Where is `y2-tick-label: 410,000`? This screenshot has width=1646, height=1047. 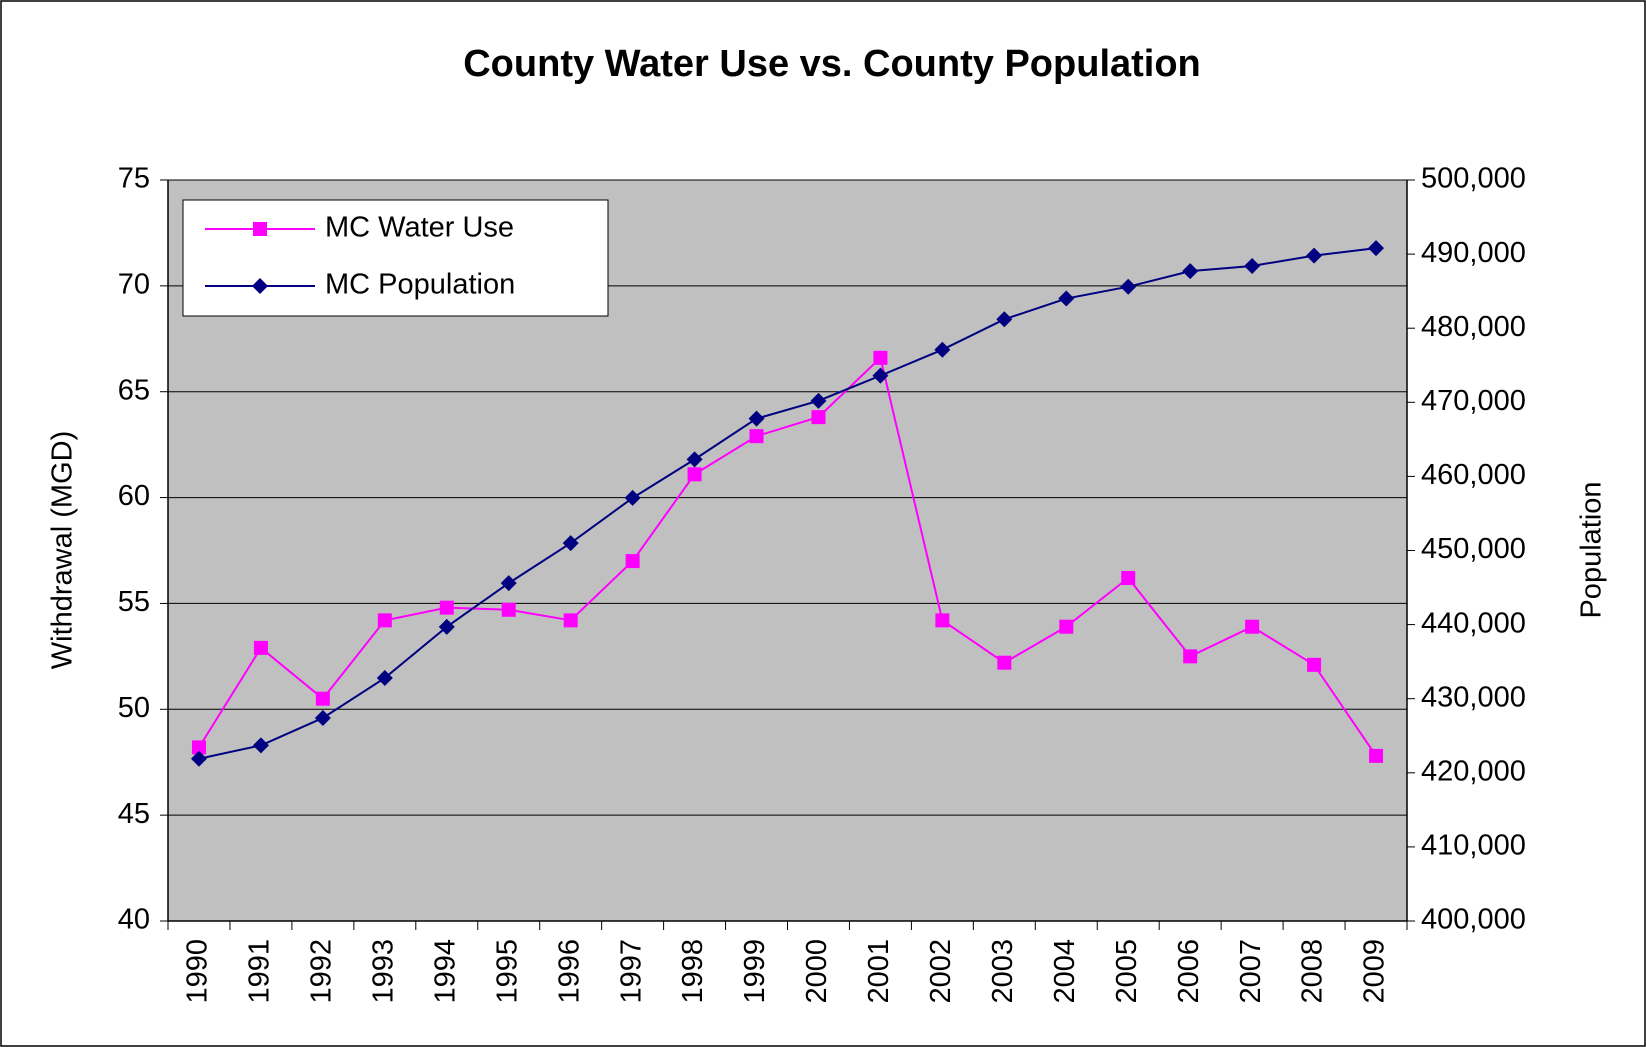 y2-tick-label: 410,000 is located at coordinates (1473, 846).